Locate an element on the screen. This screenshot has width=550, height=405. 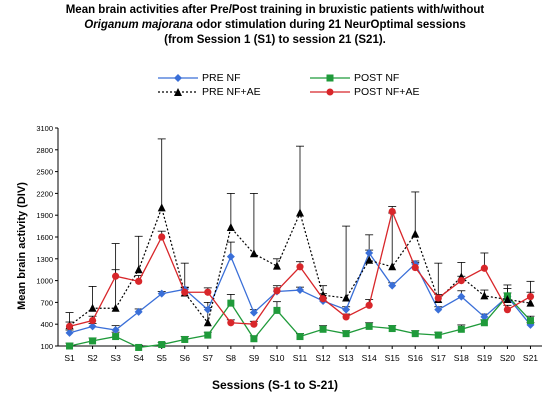
x-tick-label: S10 is located at coordinates (276, 358).